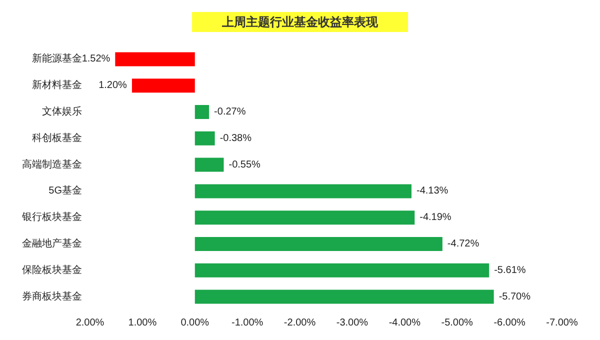 The image size is (600, 340). Describe the element at coordinates (300, 22) in the screenshot. I see `chart-title: 上周主题行业基金收益率表现` at that location.